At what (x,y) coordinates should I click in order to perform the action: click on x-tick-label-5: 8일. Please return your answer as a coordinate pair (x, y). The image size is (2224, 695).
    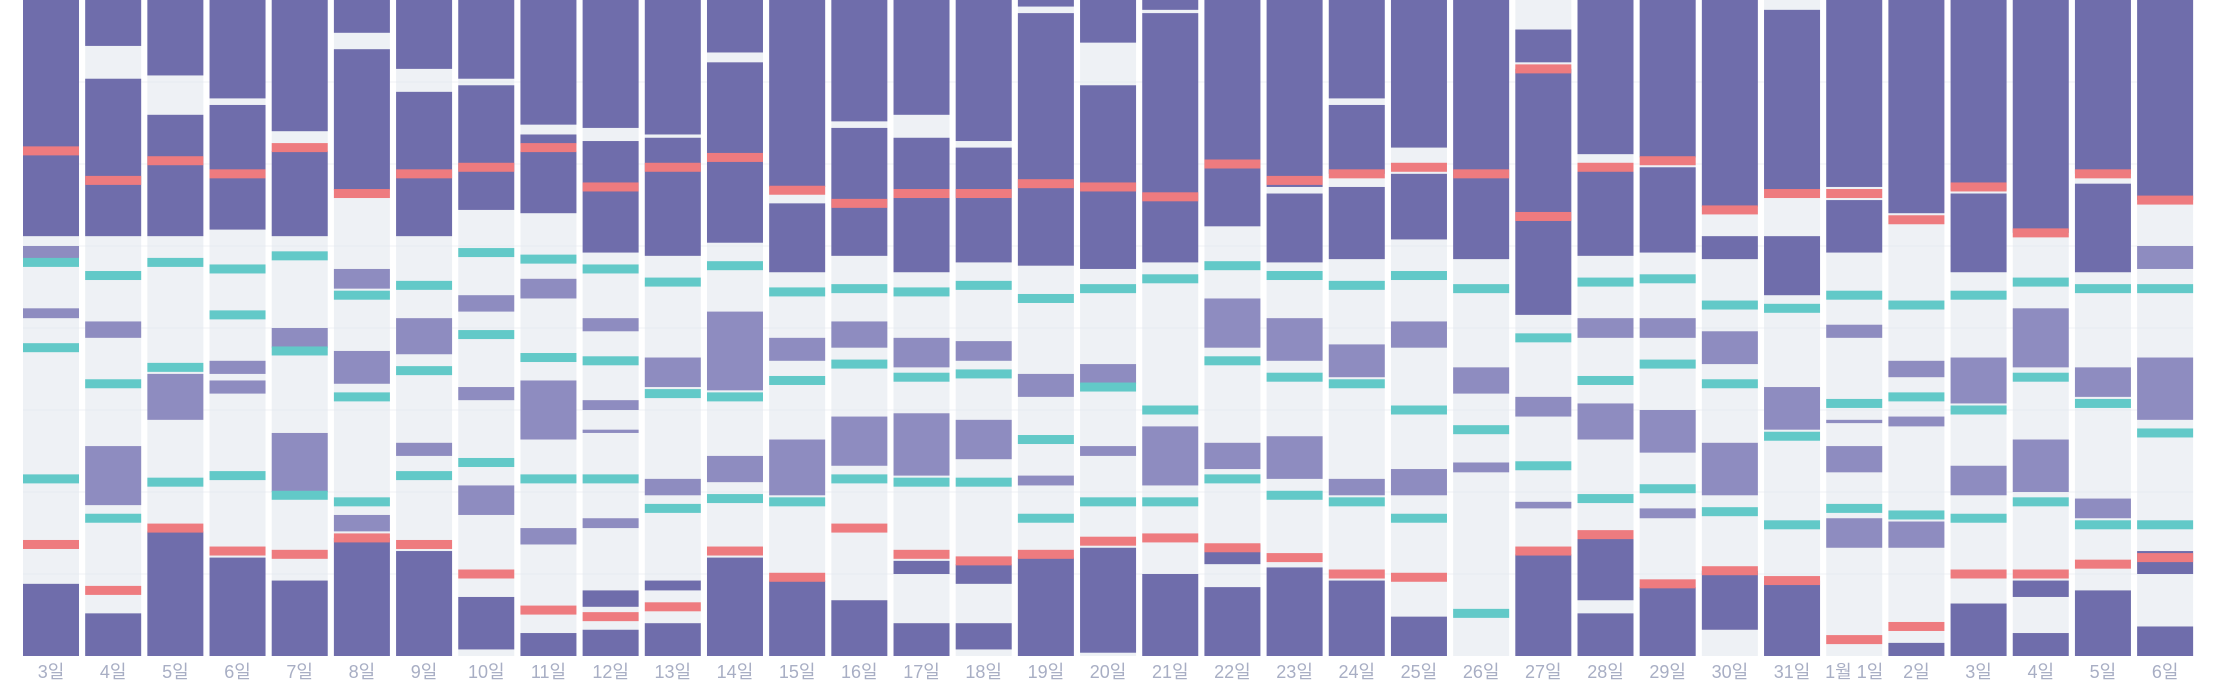
    Looking at the image, I should click on (362, 672).